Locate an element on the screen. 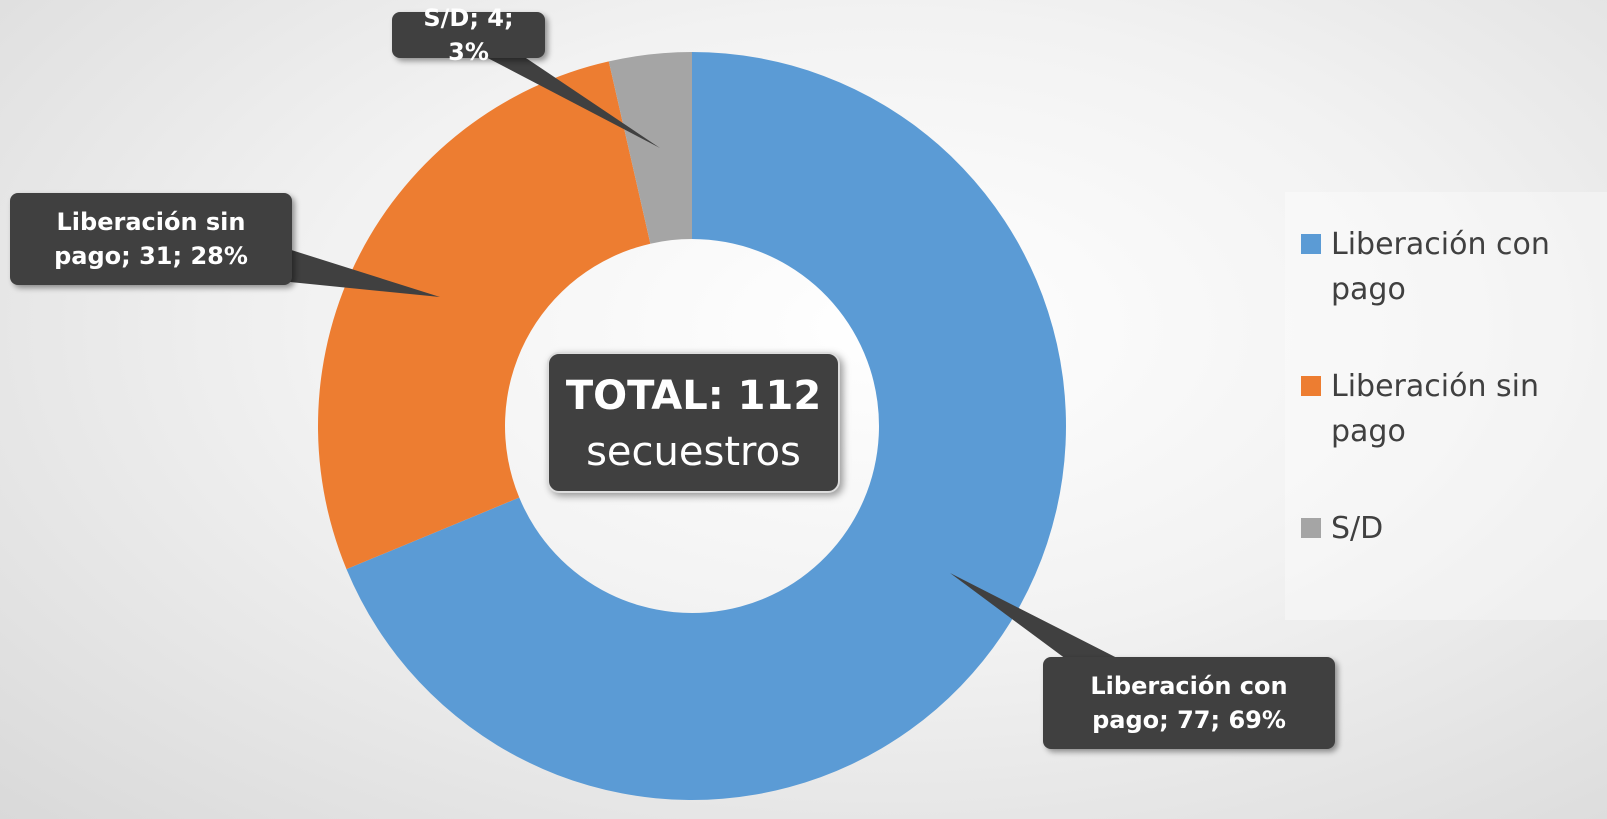  legend-label: Liberación sin pago is located at coordinates (1435, 409).